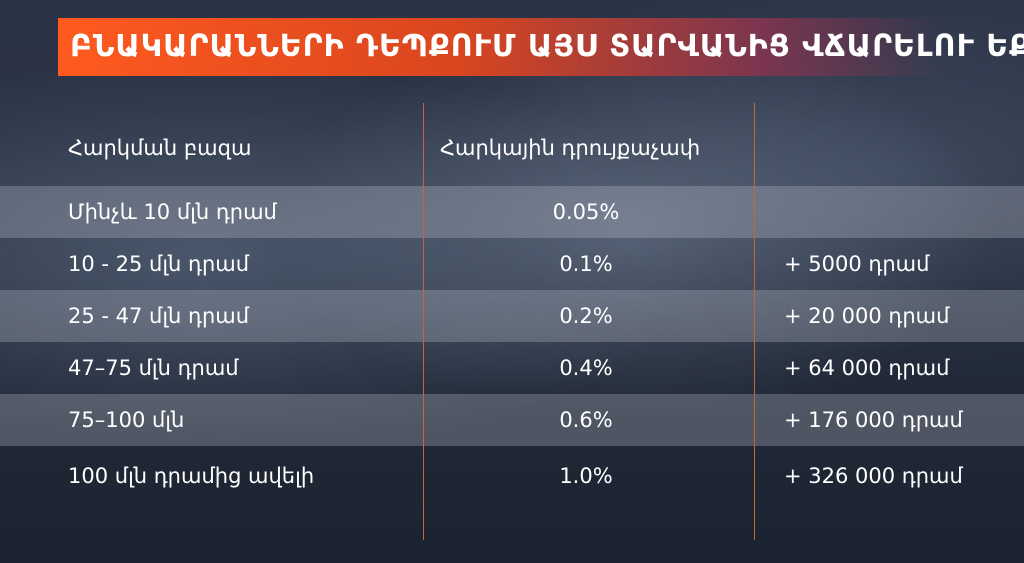 This screenshot has height=563, width=1024. Describe the element at coordinates (586, 420) in the screenshot. I see `cell-rate: 0.6%` at that location.